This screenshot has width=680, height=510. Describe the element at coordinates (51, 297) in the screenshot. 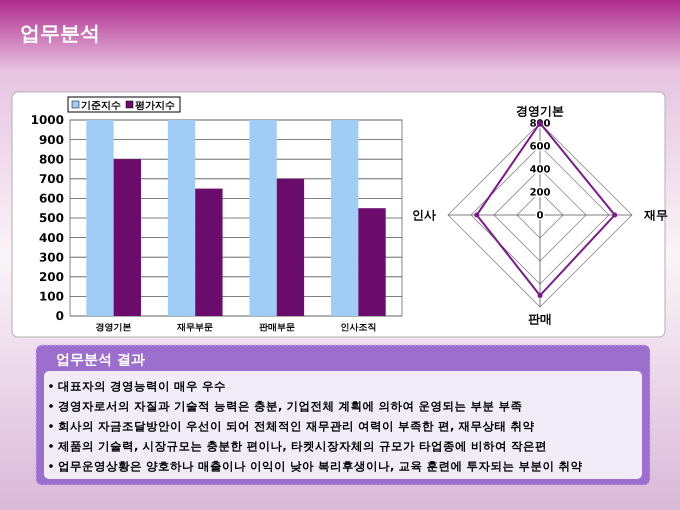

I see `y-tick-label: 100` at that location.